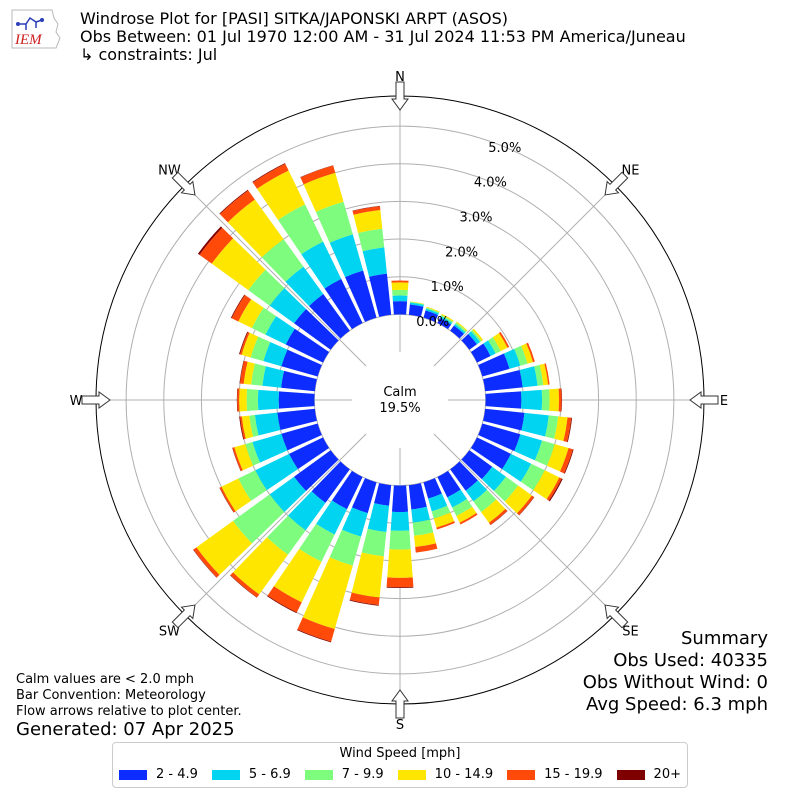 The height and width of the screenshot is (800, 800). What do you see at coordinates (569, 461) in the screenshot?
I see `bar-segment-110deg-bin6` at bounding box center [569, 461].